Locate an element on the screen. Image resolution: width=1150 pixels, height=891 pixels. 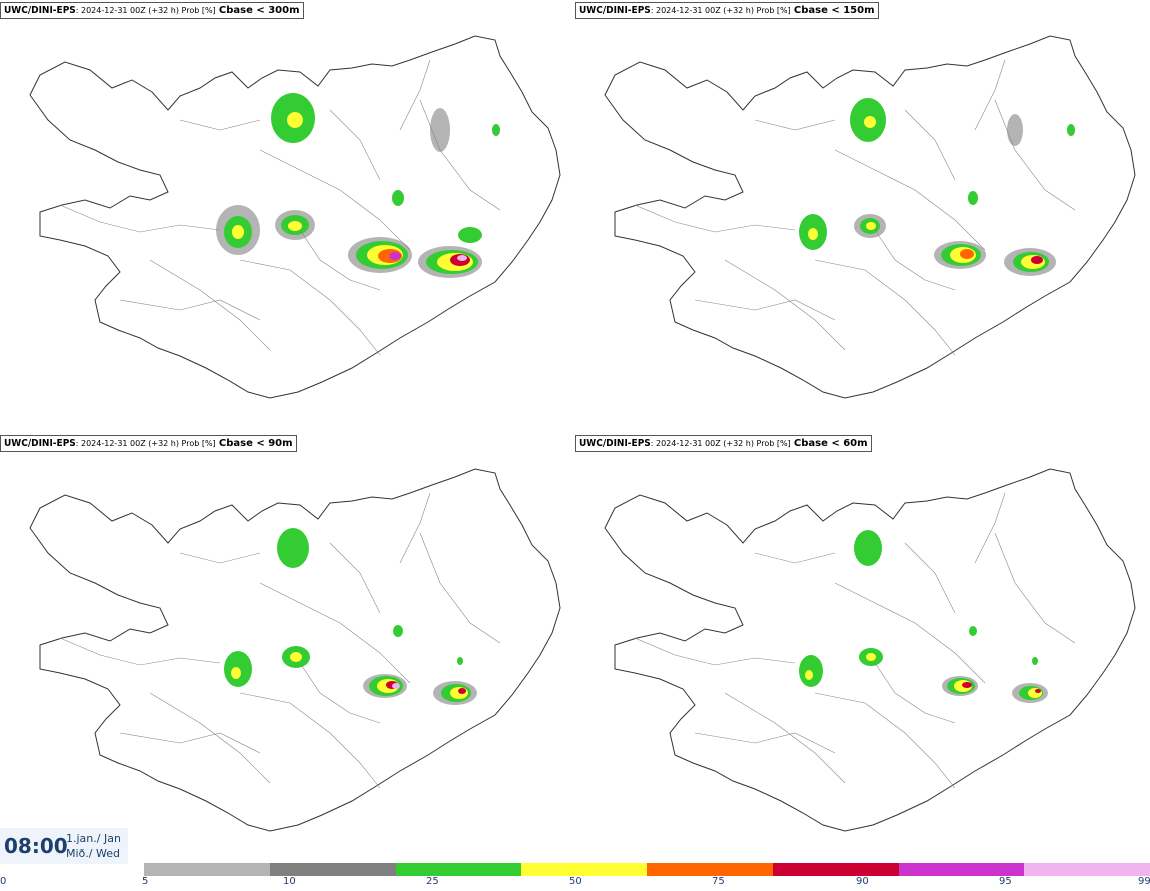
valid-date: 1.jan./ Jan Mið./ Wed is located at coordinates (93, 846).